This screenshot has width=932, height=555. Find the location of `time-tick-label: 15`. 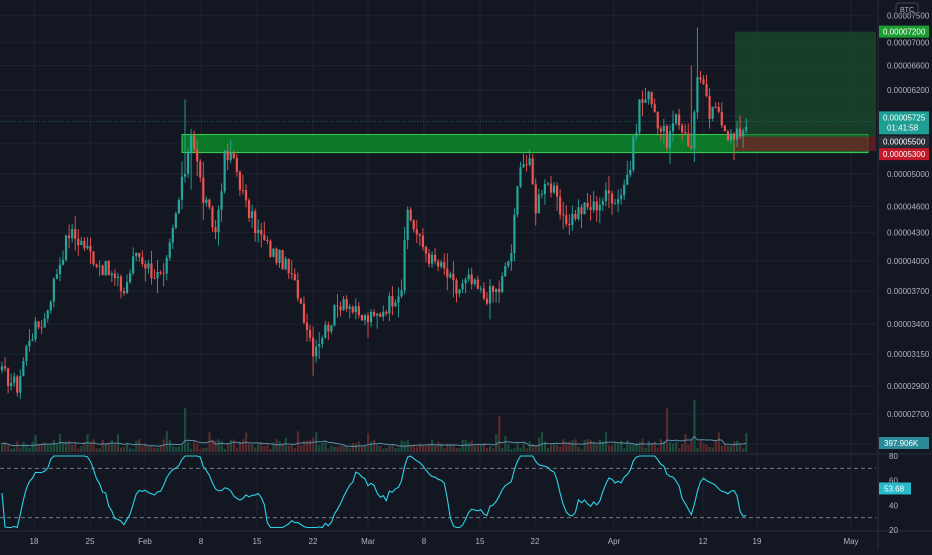

time-tick-label: 15 is located at coordinates (480, 541).